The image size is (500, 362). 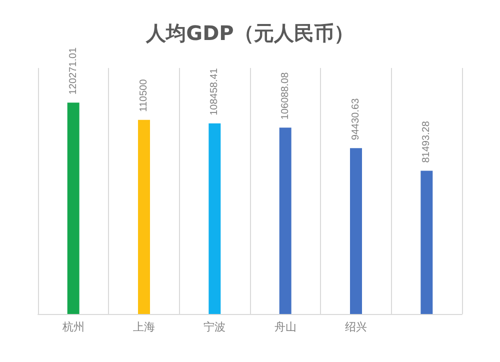 I want to click on chart-title: 人均GDP（元人民币）, so click(x=249, y=33).